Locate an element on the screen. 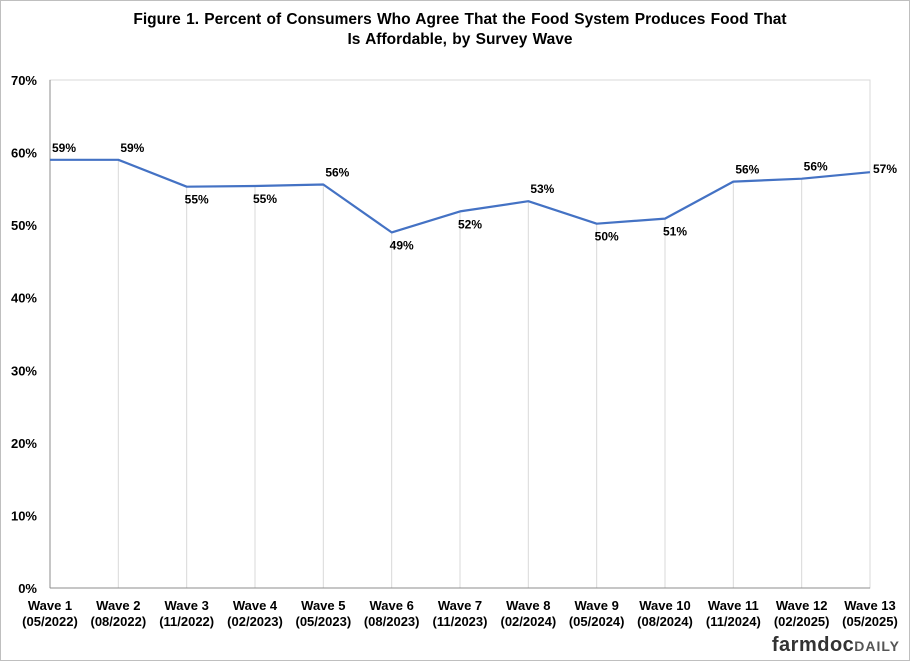 This screenshot has height=661, width=910. x-tick-label: Wave 5 is located at coordinates (323, 605).